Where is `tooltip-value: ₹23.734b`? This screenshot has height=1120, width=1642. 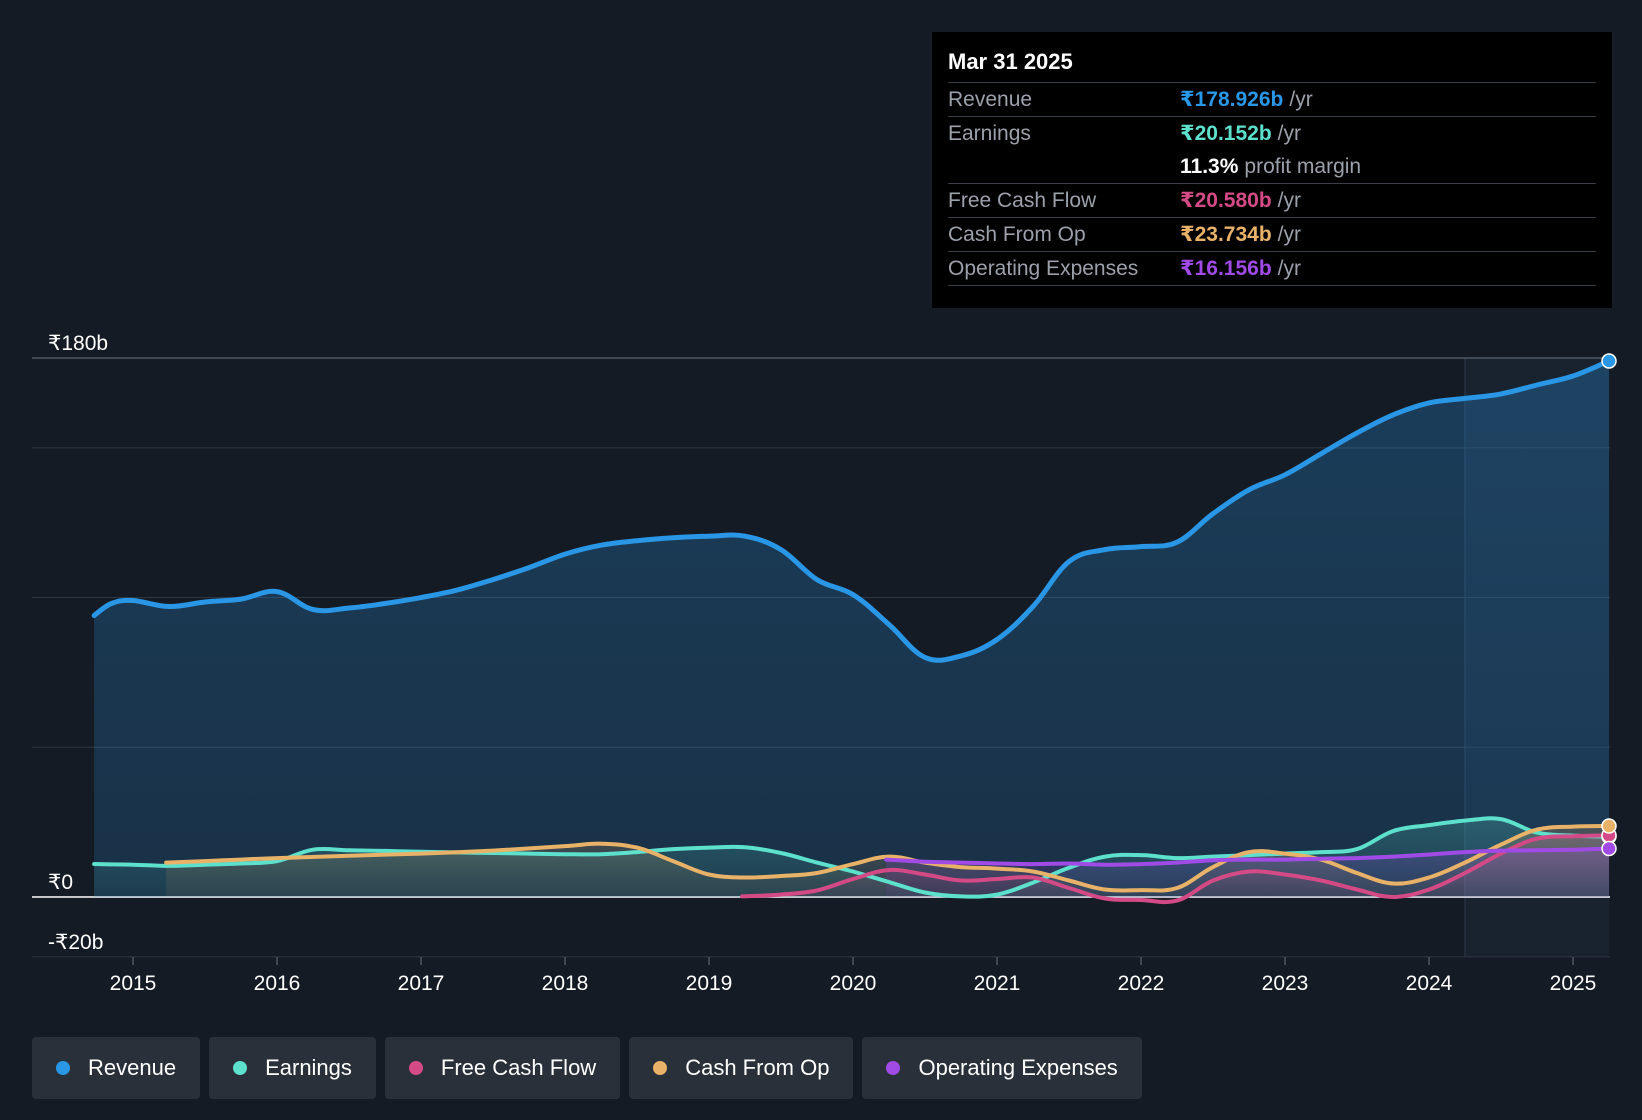 tooltip-value: ₹23.734b is located at coordinates (1226, 234).